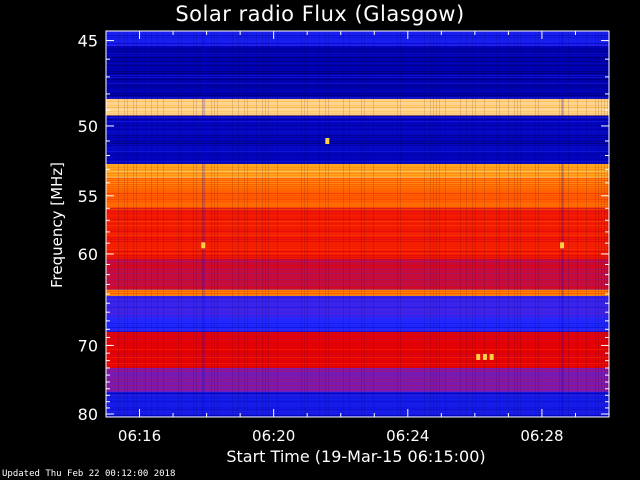 This screenshot has width=640, height=480. What do you see at coordinates (357, 274) in the screenshot?
I see `frequency-band` at bounding box center [357, 274].